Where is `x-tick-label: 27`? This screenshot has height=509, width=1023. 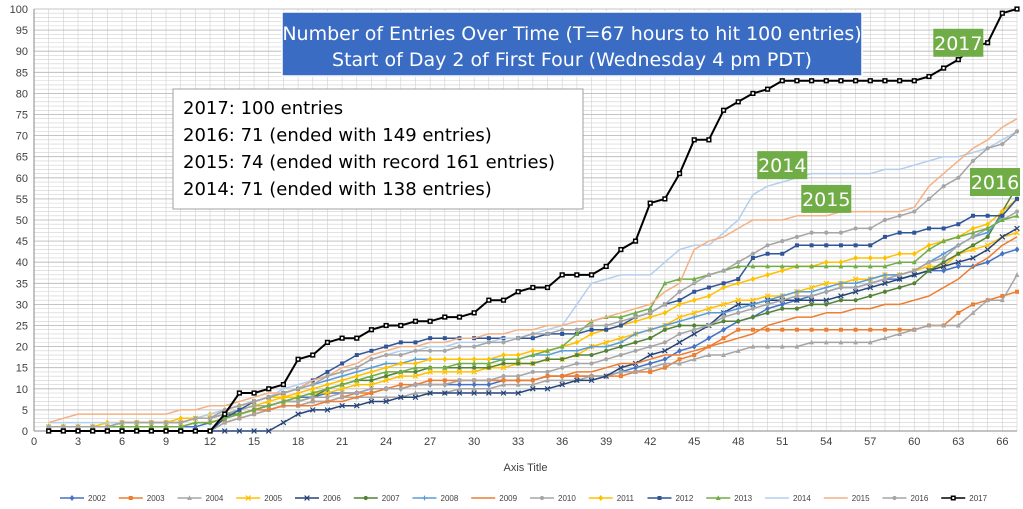
x-tick-label: 27 is located at coordinates (430, 442).